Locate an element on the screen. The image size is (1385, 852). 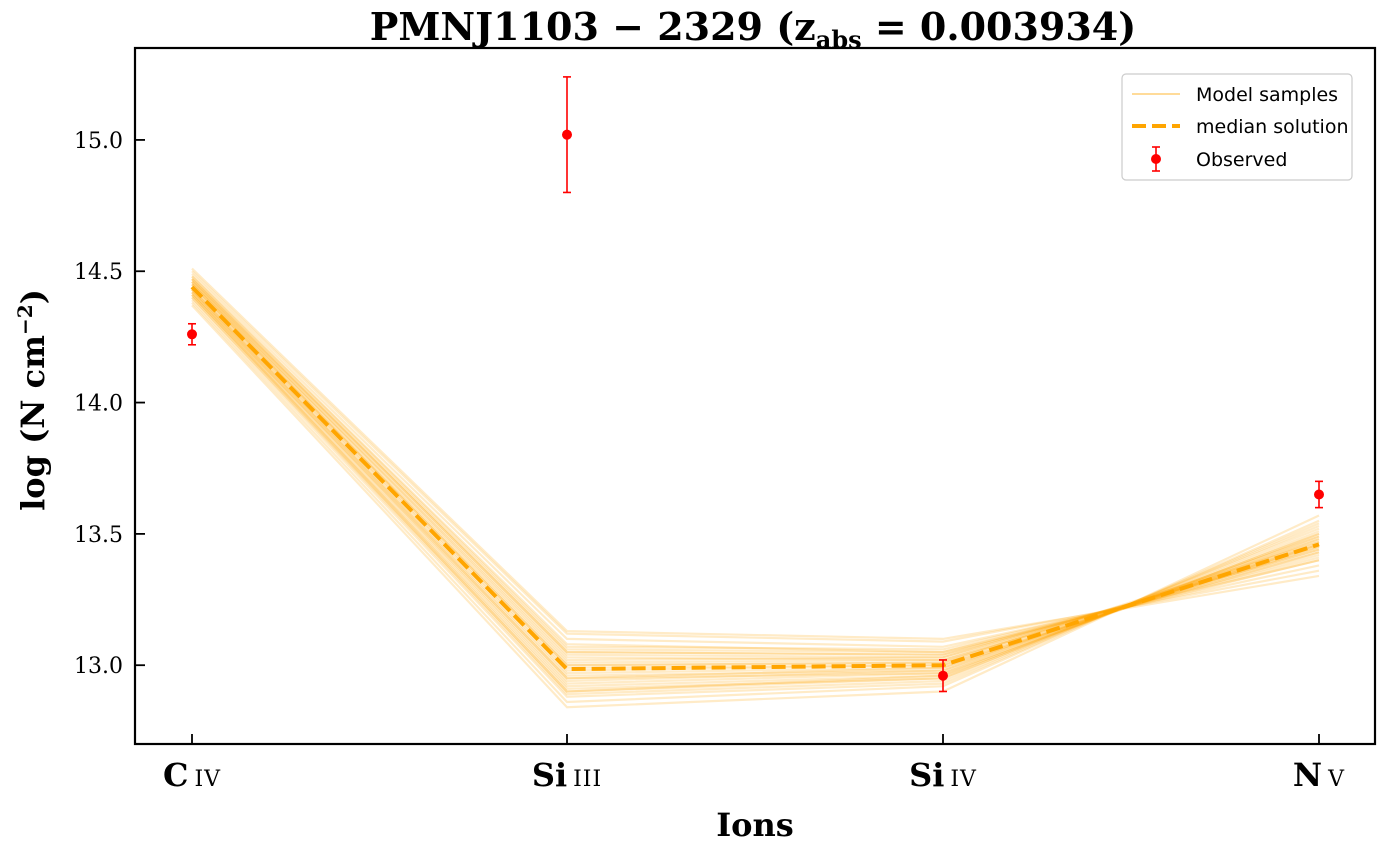
x-tick-element-1: Si is located at coordinates (549, 775).